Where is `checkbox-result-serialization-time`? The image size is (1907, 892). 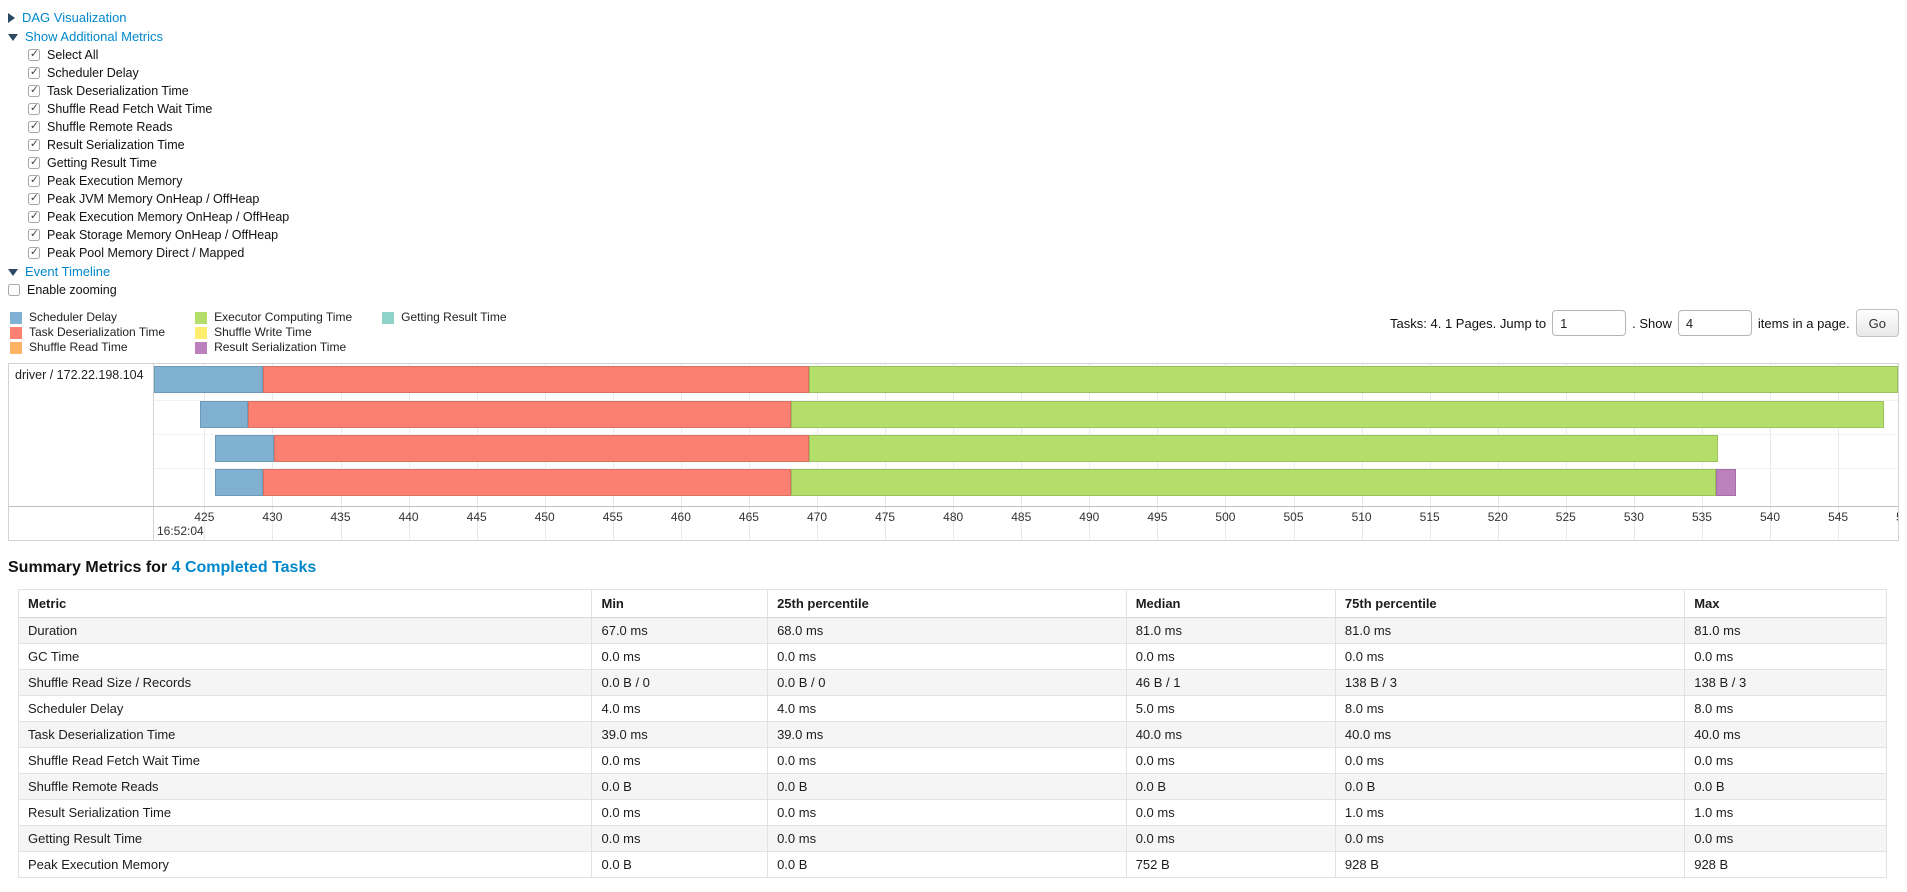 checkbox-result-serialization-time is located at coordinates (34, 144).